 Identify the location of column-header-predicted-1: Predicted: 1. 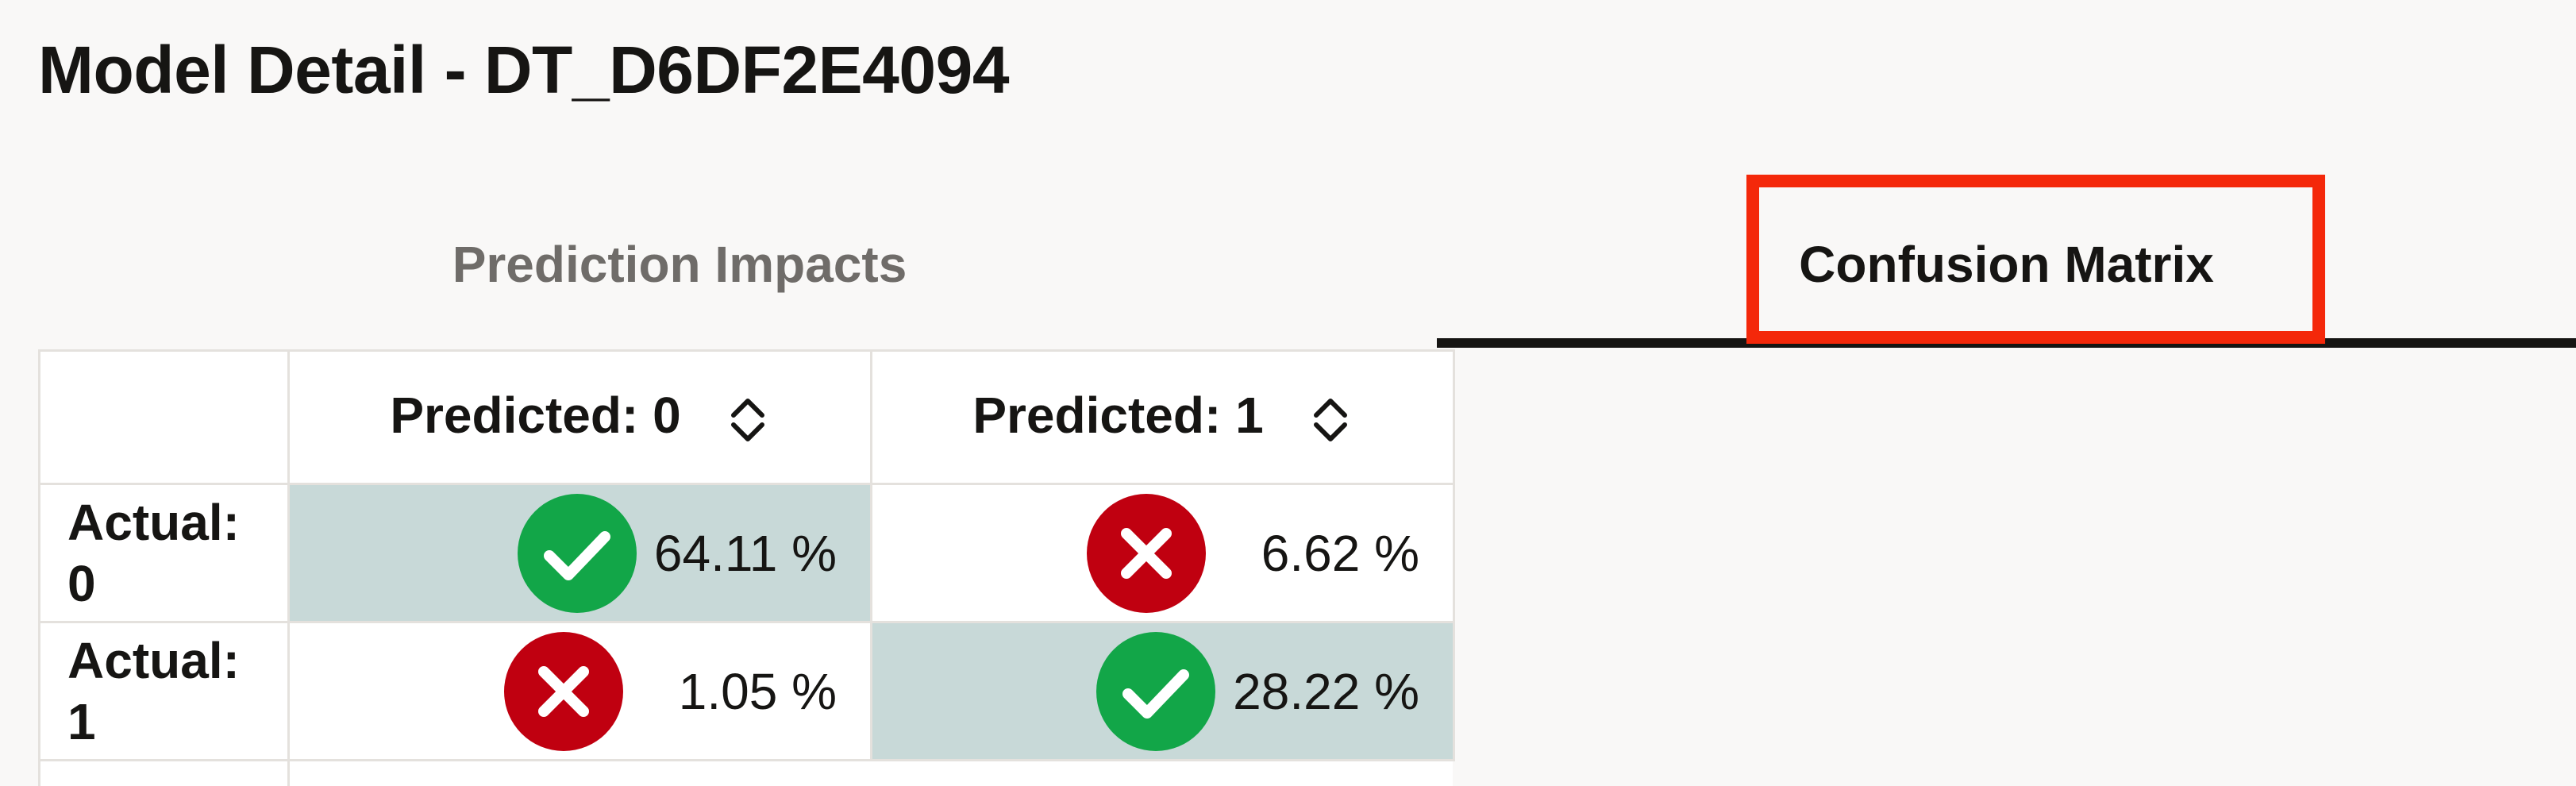
(1162, 417).